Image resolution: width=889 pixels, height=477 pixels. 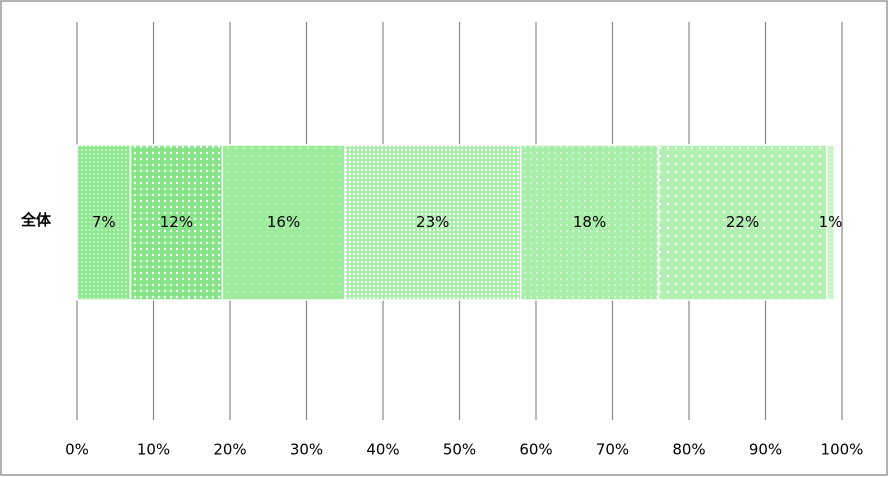 I want to click on x-tick-label: 80%, so click(x=688, y=450).